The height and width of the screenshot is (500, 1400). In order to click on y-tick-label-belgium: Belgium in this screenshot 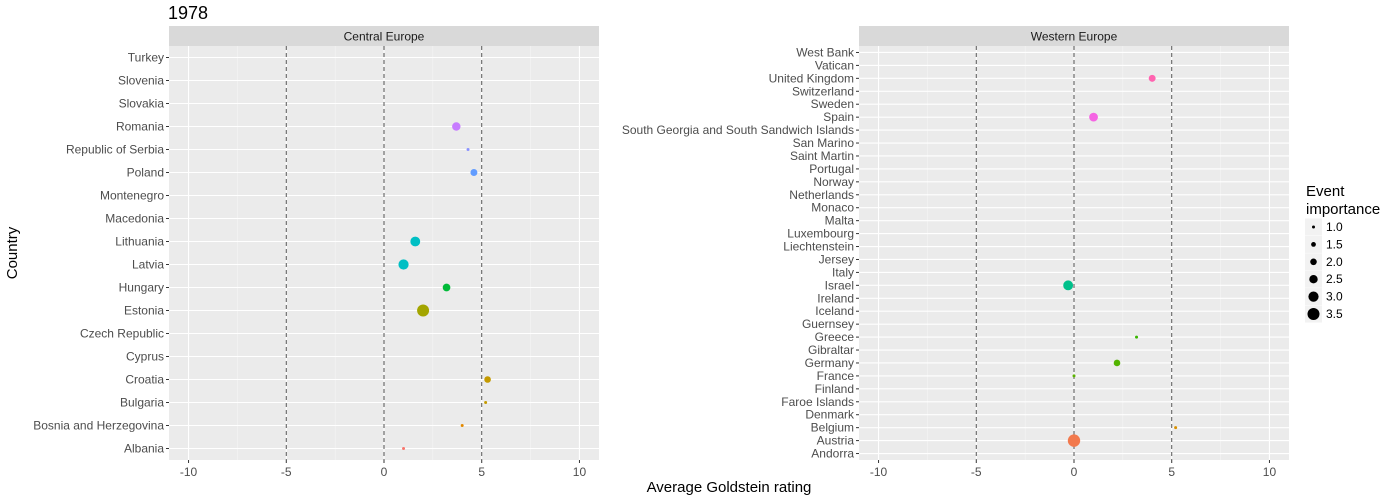, I will do `click(832, 428)`.